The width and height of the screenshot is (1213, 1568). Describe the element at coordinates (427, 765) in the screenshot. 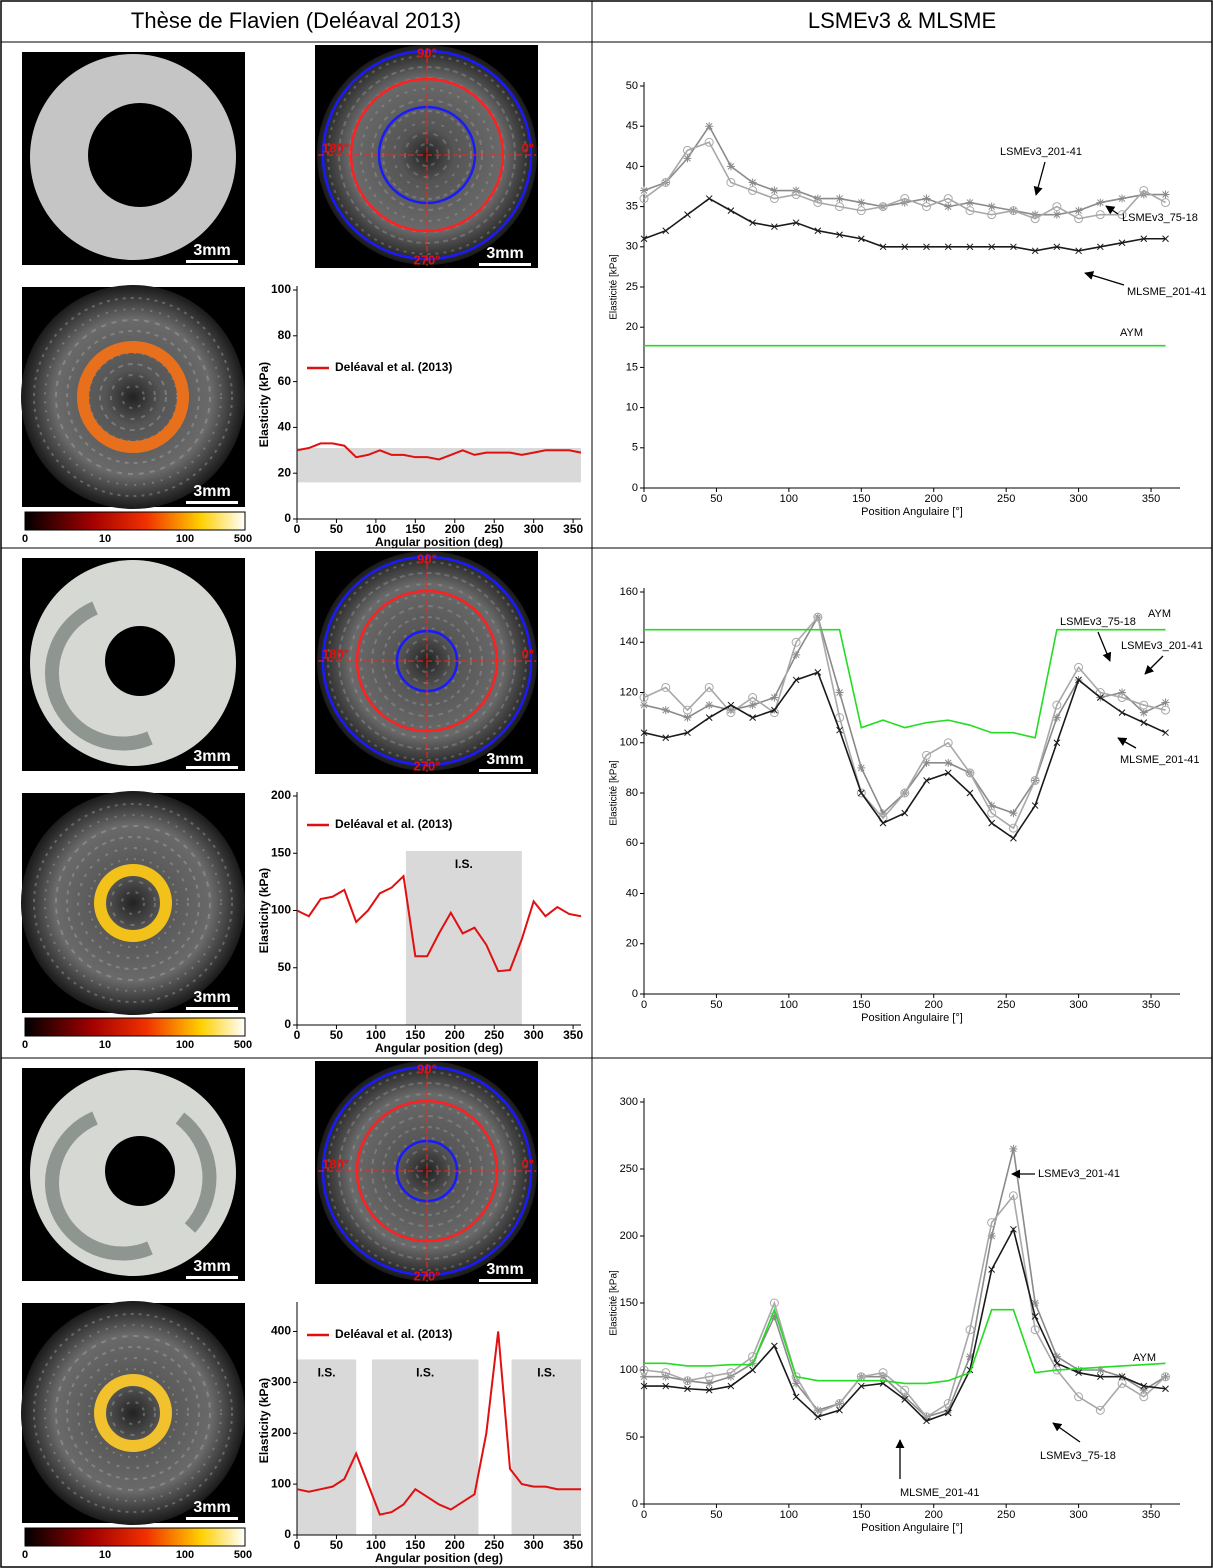

I see `angle-label: 270°` at that location.